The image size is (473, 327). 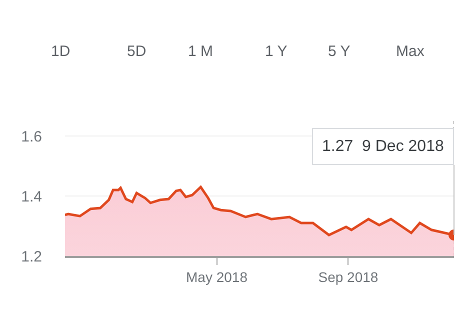 I want to click on x-tick-label: Sep 2018, so click(x=348, y=276).